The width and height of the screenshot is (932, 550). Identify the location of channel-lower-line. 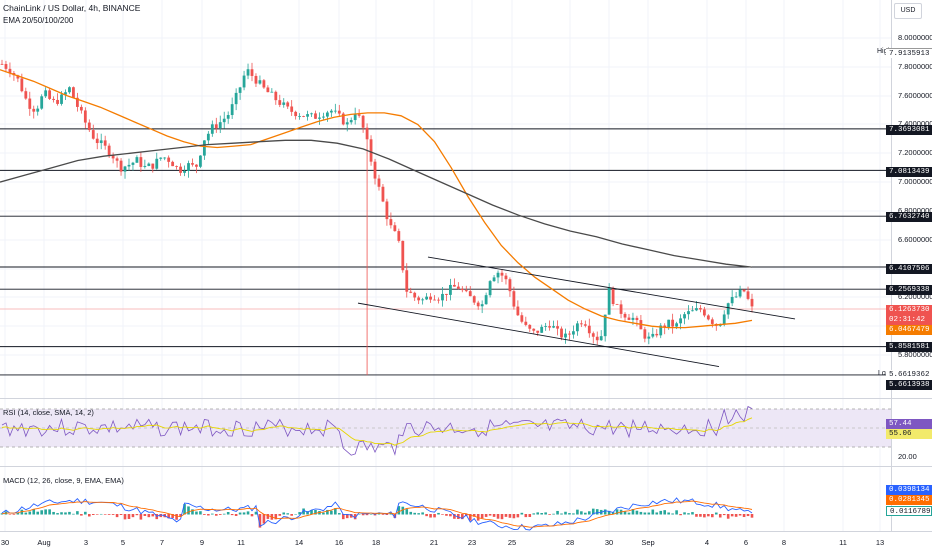
(538, 334).